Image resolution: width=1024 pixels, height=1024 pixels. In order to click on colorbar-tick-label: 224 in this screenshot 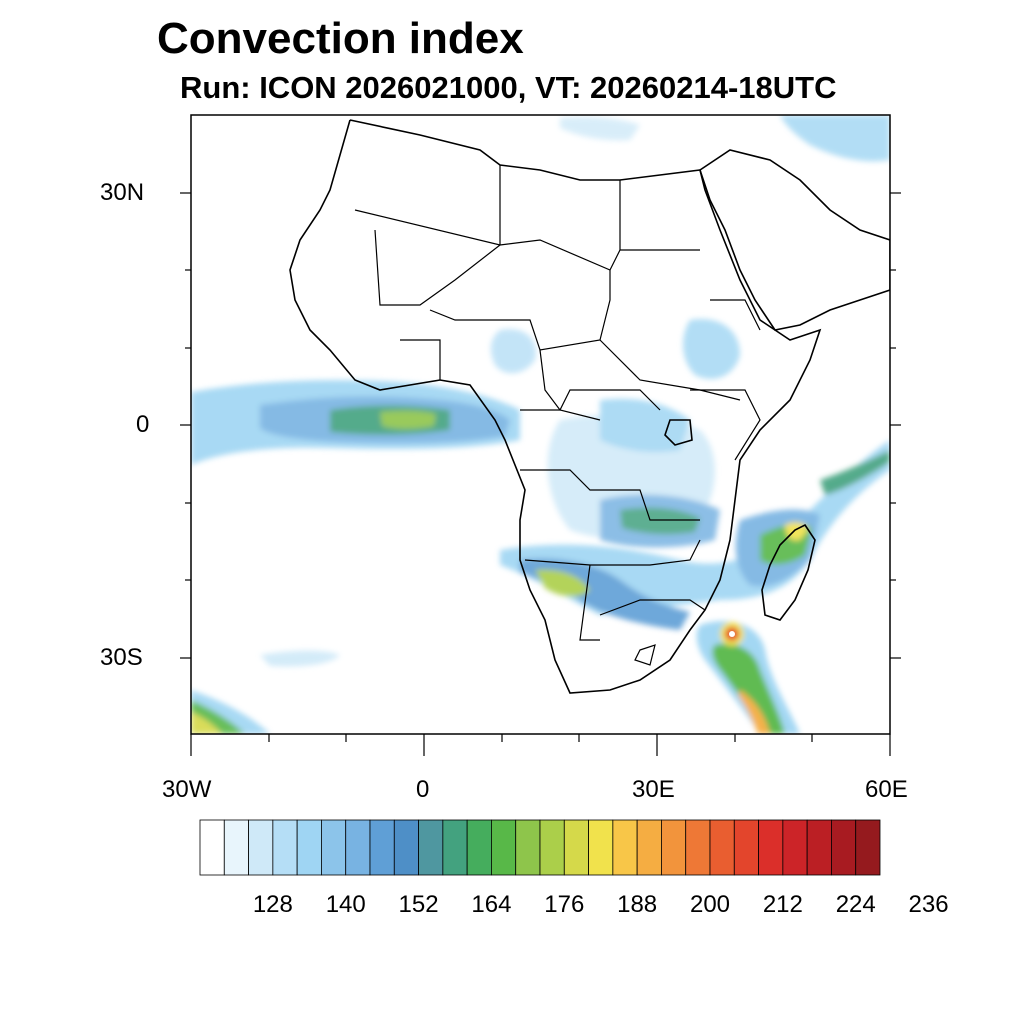, I will do `click(856, 904)`.